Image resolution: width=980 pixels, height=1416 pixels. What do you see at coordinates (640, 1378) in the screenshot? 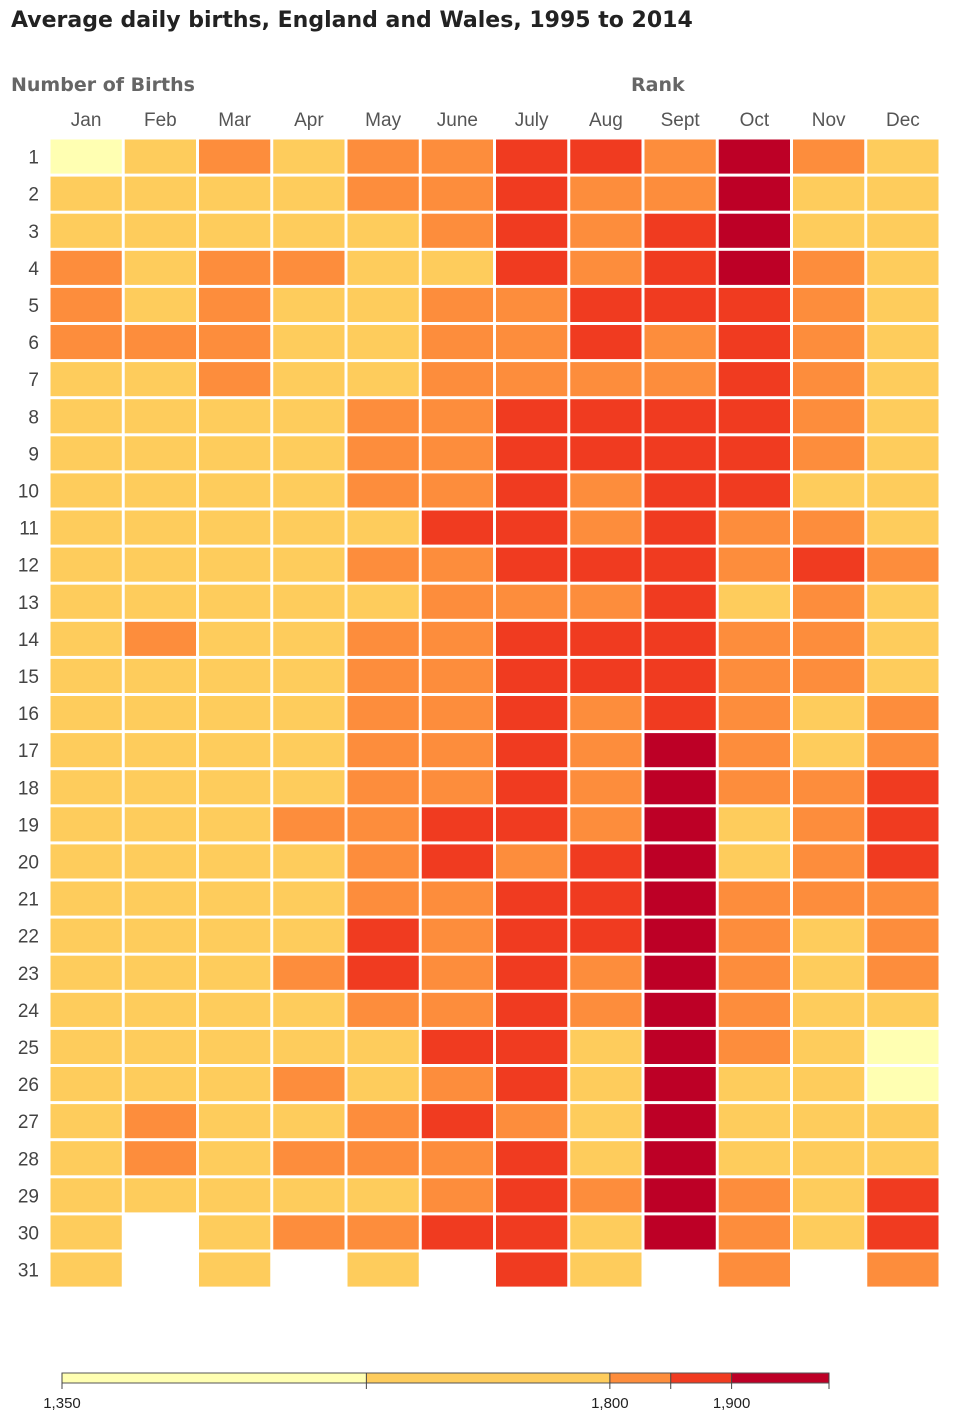
I see `legend-swatch` at bounding box center [640, 1378].